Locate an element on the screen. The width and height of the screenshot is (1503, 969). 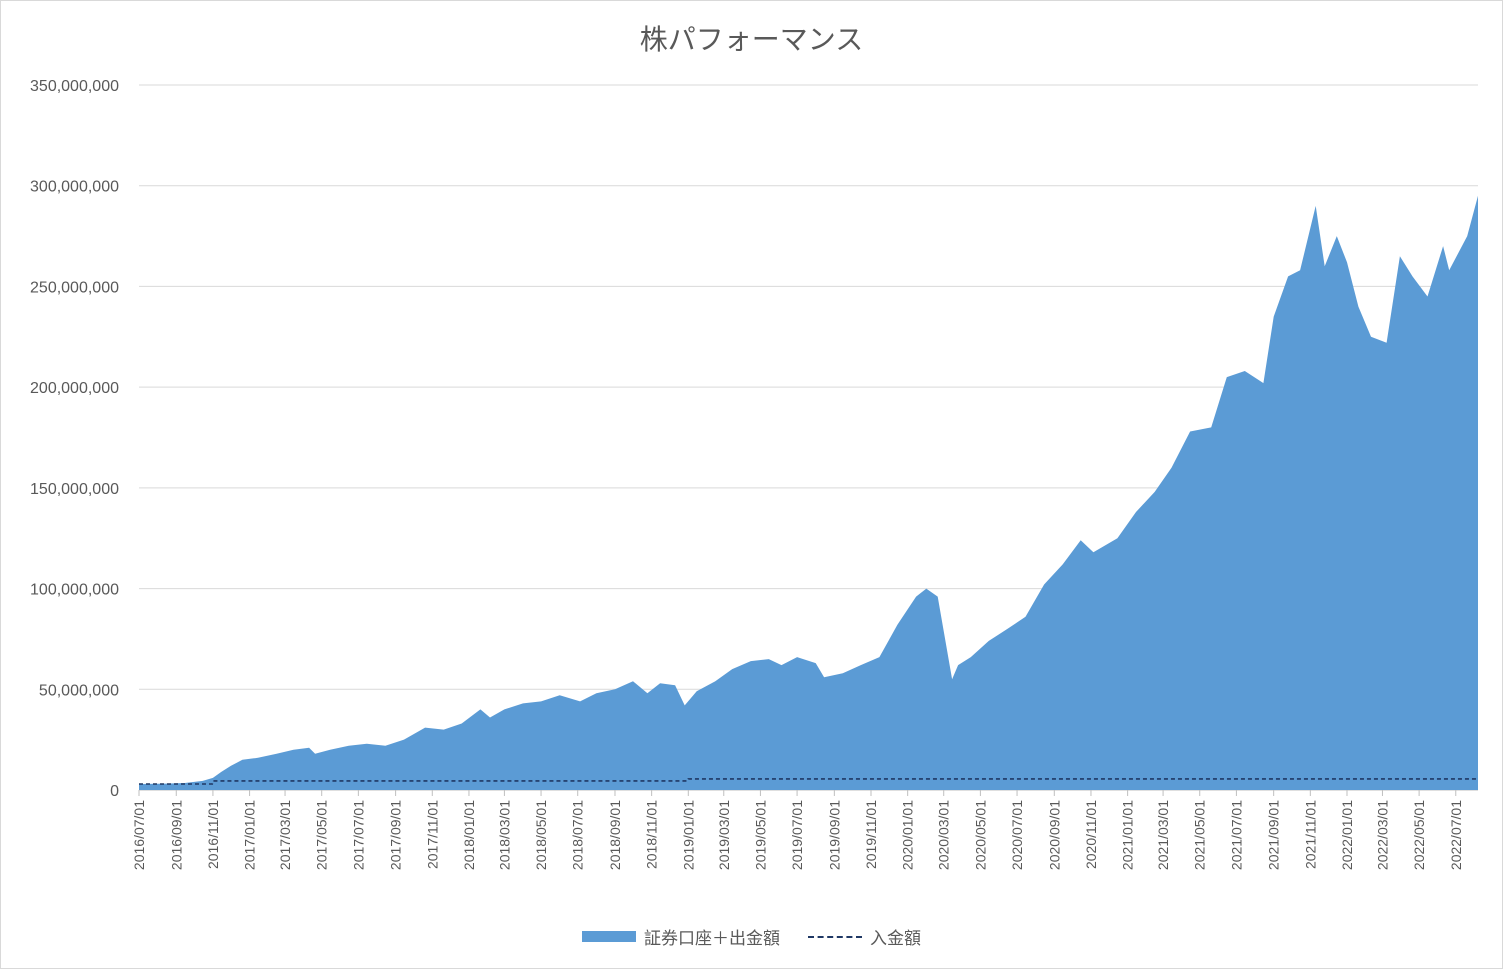
x-tick-label: 2016/11/01 is located at coordinates (213, 834).